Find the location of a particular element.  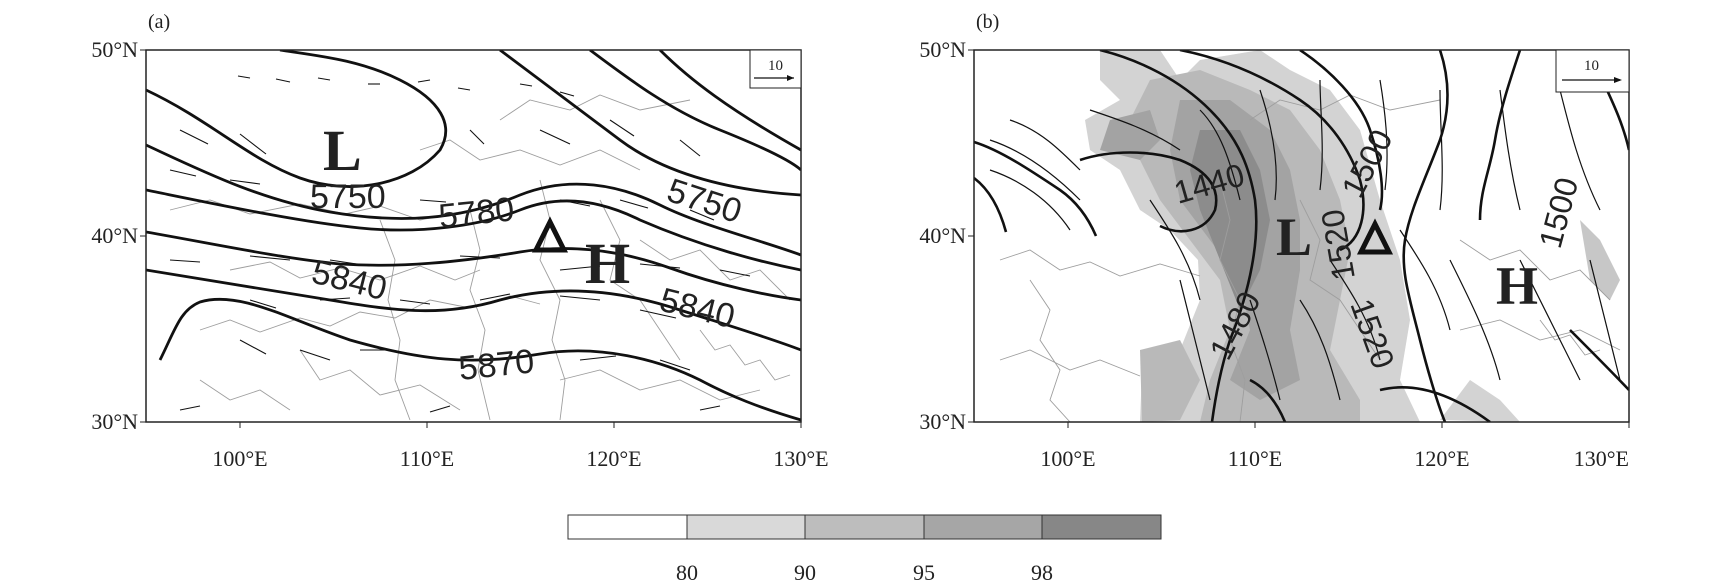

panel-b-label: (b) is located at coordinates (987, 22).